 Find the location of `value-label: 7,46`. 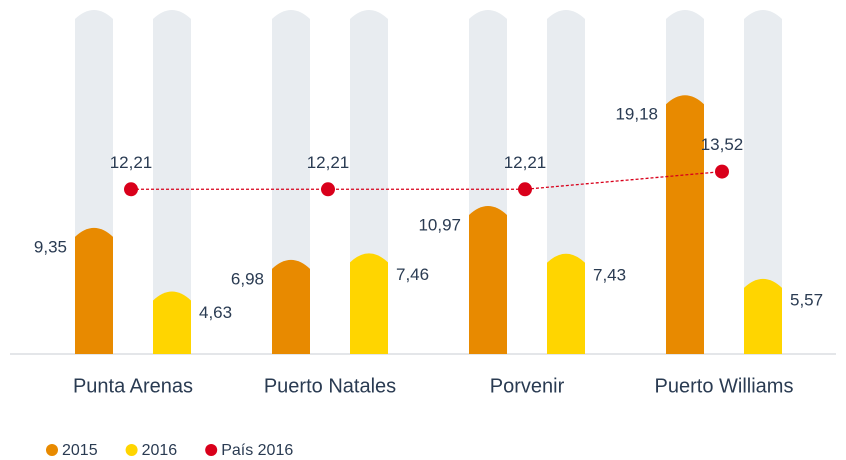

value-label: 7,46 is located at coordinates (412, 274).